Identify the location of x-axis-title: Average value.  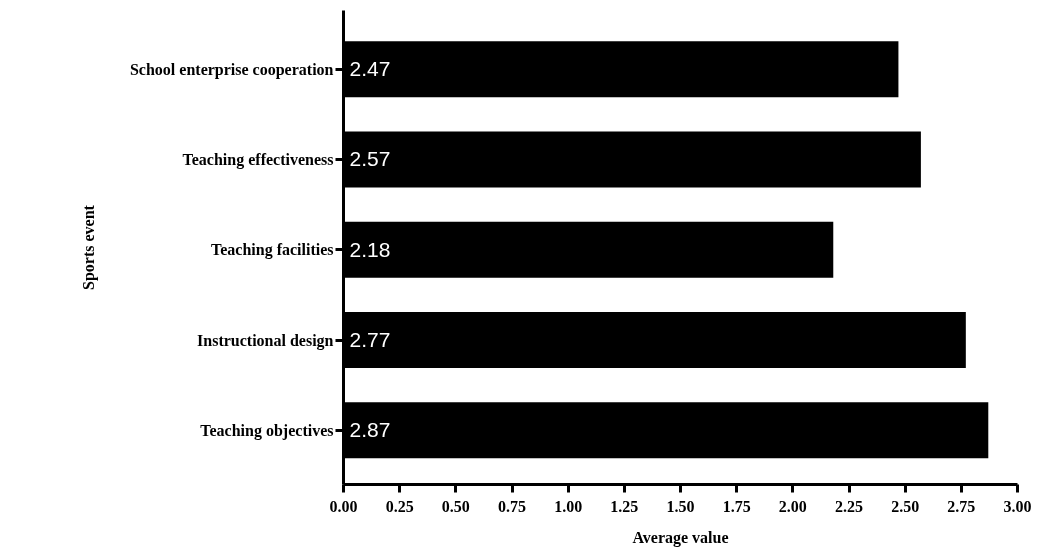
(680, 537).